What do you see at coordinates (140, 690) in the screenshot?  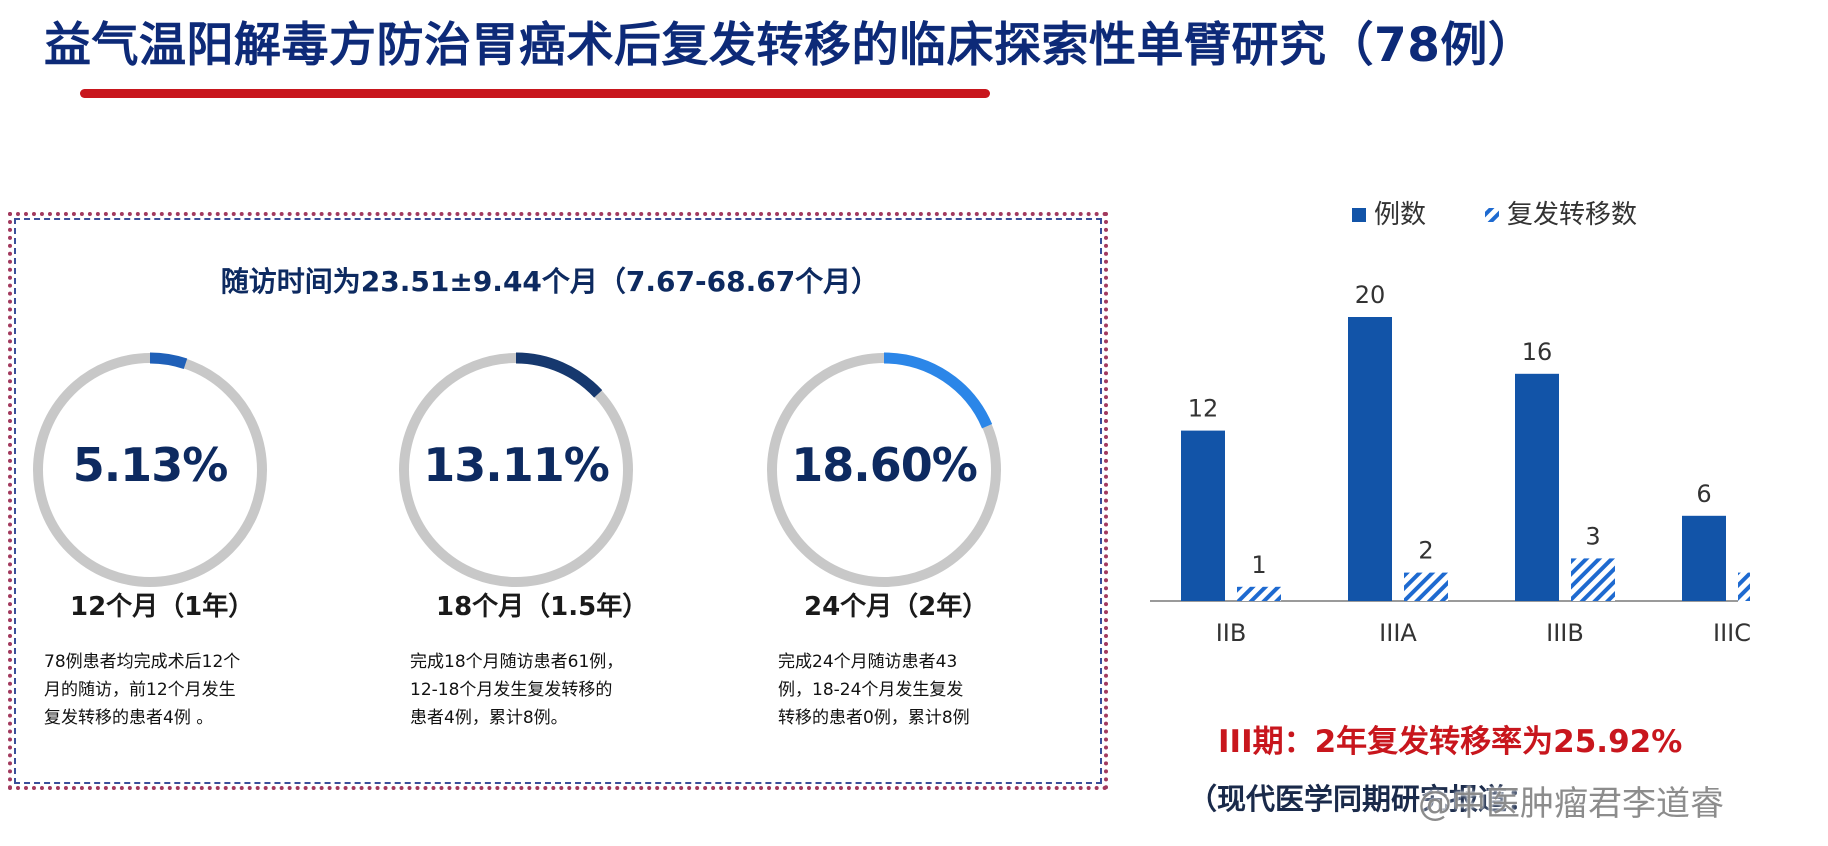 I see `ring-description-line: 月的随访，前12个月发生` at bounding box center [140, 690].